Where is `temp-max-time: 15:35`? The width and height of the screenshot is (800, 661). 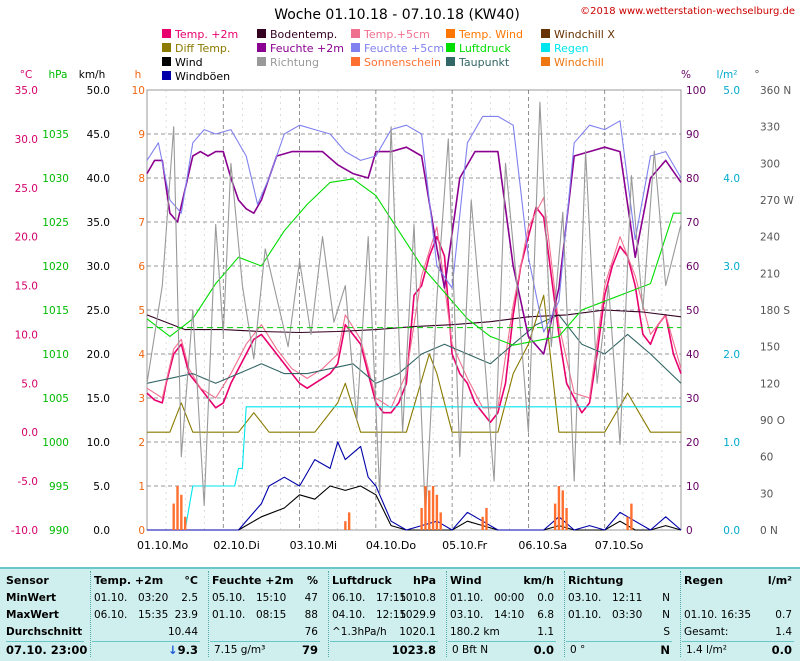
temp-max-time: 15:35 is located at coordinates (153, 615).